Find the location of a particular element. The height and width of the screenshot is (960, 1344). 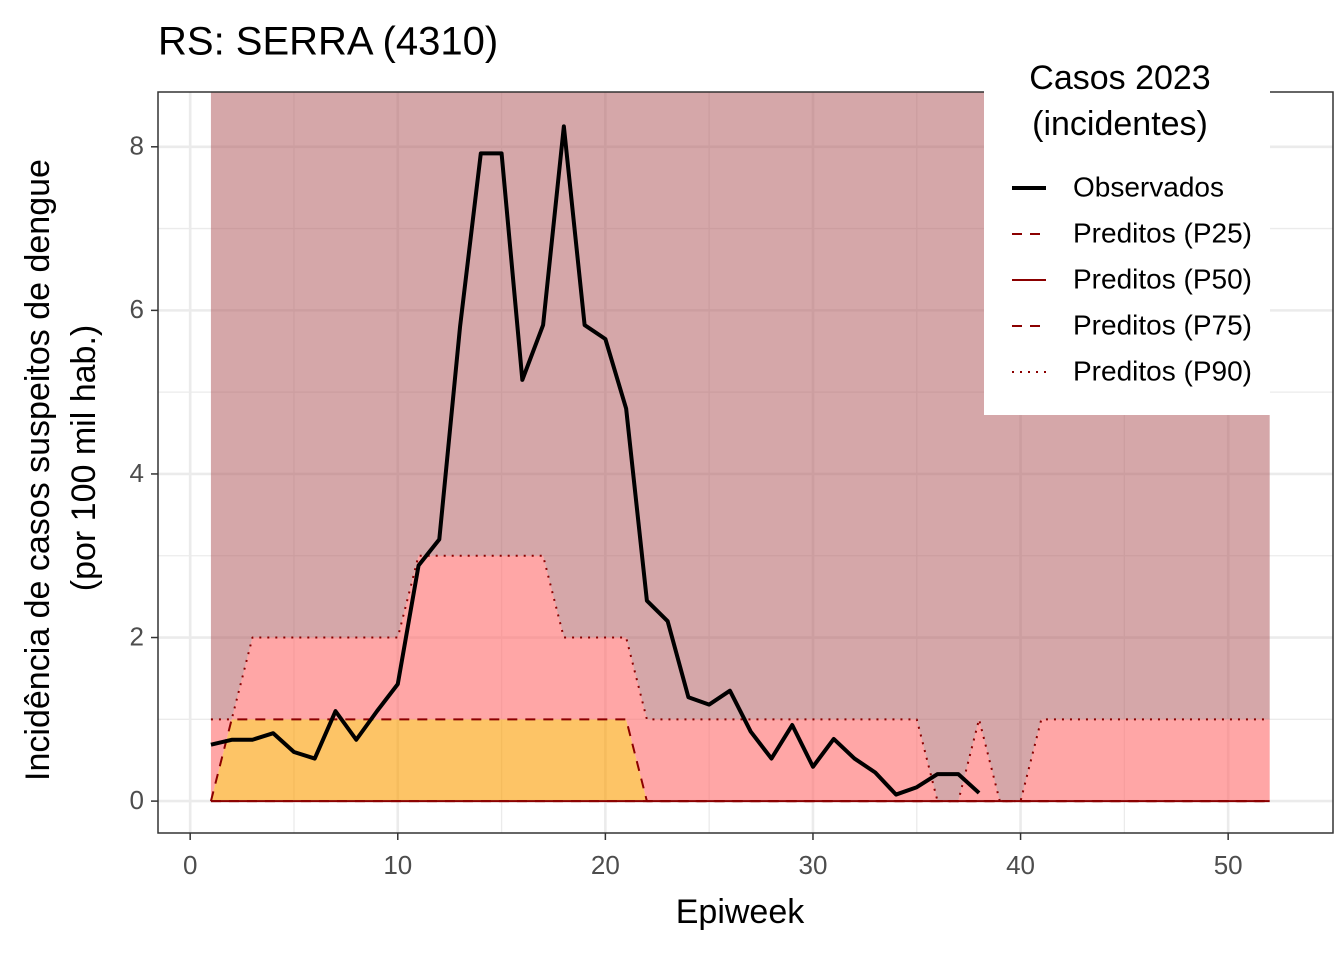

x-tick-label: 10 is located at coordinates (397, 865).